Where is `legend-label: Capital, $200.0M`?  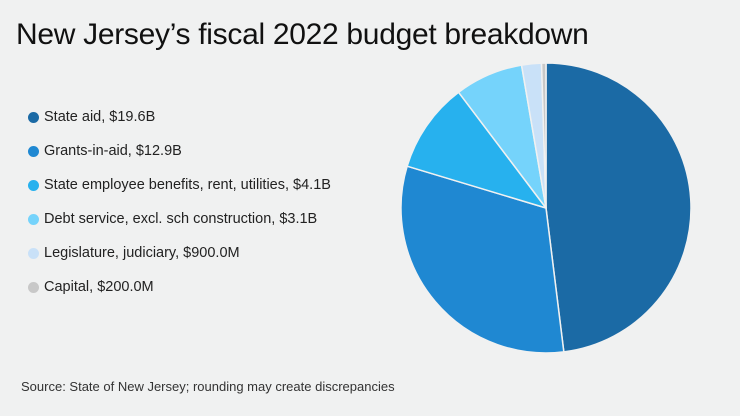 legend-label: Capital, $200.0M is located at coordinates (99, 287).